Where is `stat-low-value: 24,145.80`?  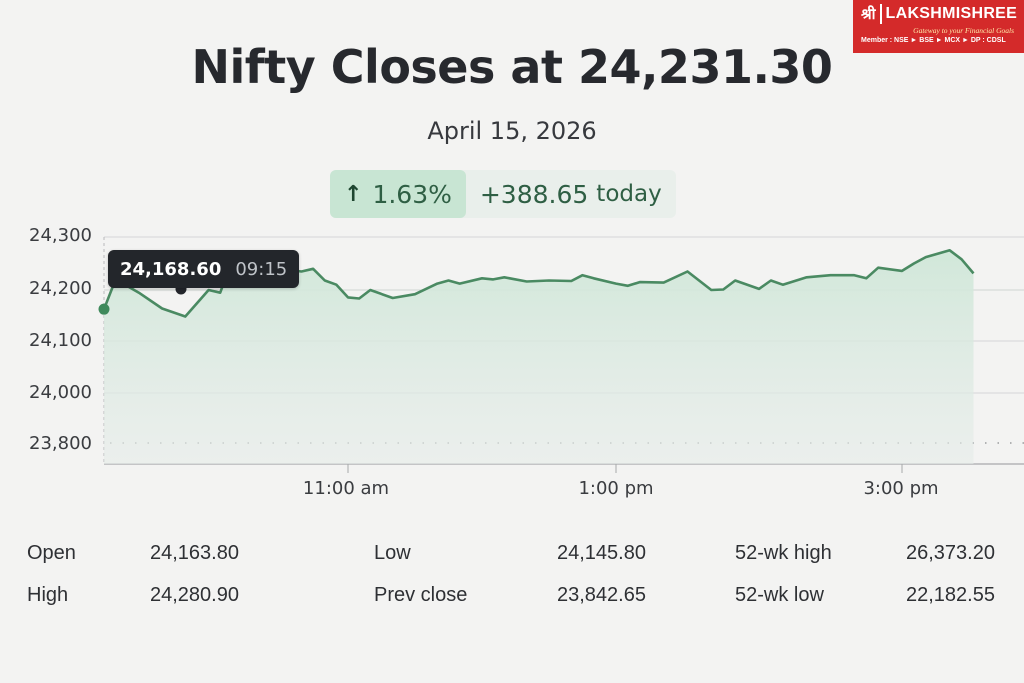 stat-low-value: 24,145.80 is located at coordinates (601, 553).